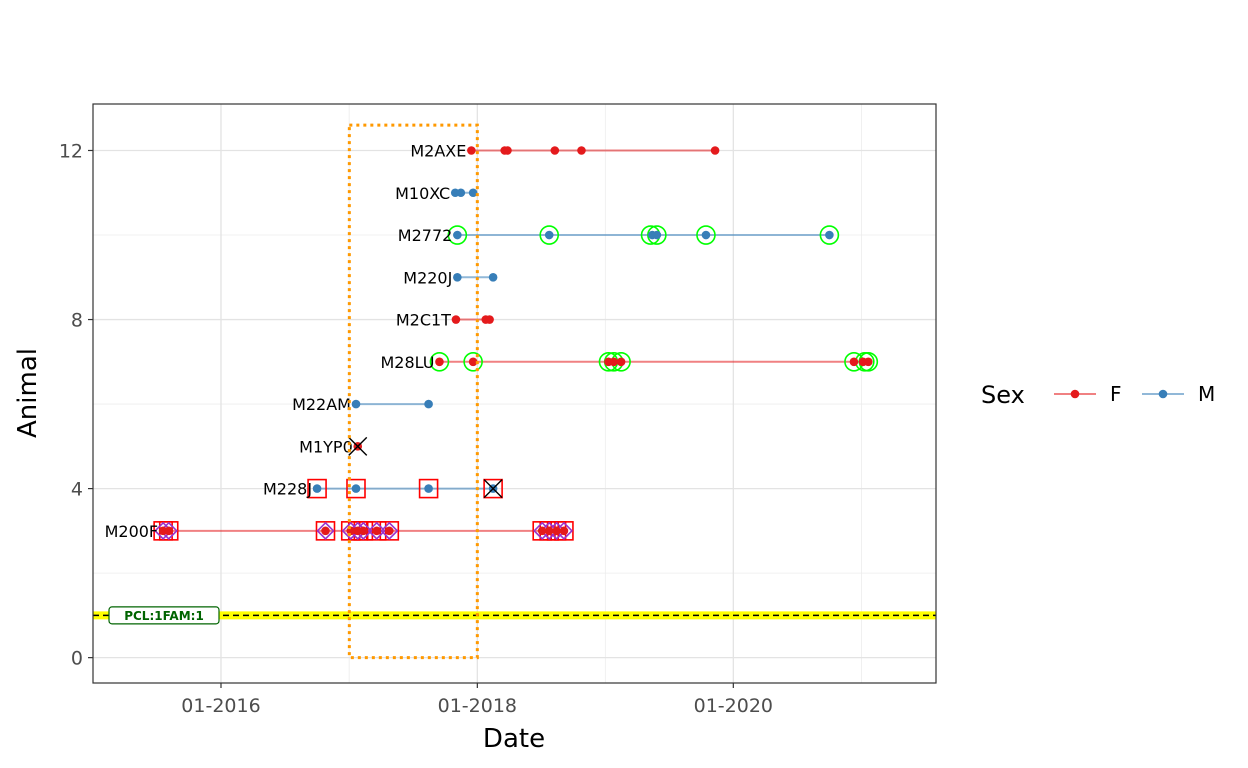 This screenshot has width=1248, height=768. What do you see at coordinates (77, 659) in the screenshot?
I see `y-tick-label: 0` at bounding box center [77, 659].